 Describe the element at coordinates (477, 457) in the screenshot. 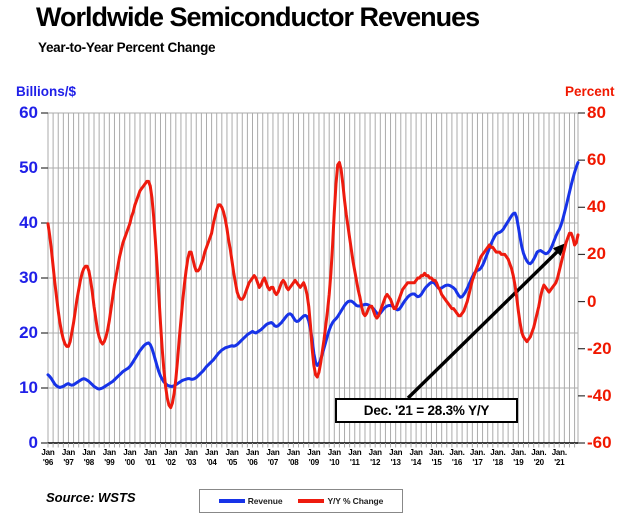

I see `x-axis-tick-label: Jan. '17` at that location.